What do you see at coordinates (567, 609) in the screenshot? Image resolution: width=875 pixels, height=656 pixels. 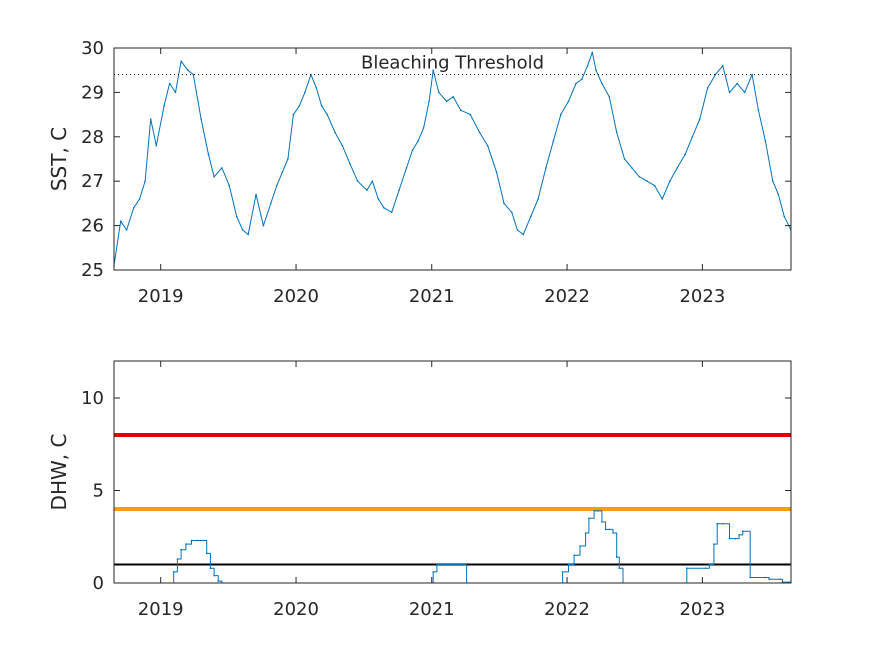 I see `x-tick-label: 2022` at bounding box center [567, 609].